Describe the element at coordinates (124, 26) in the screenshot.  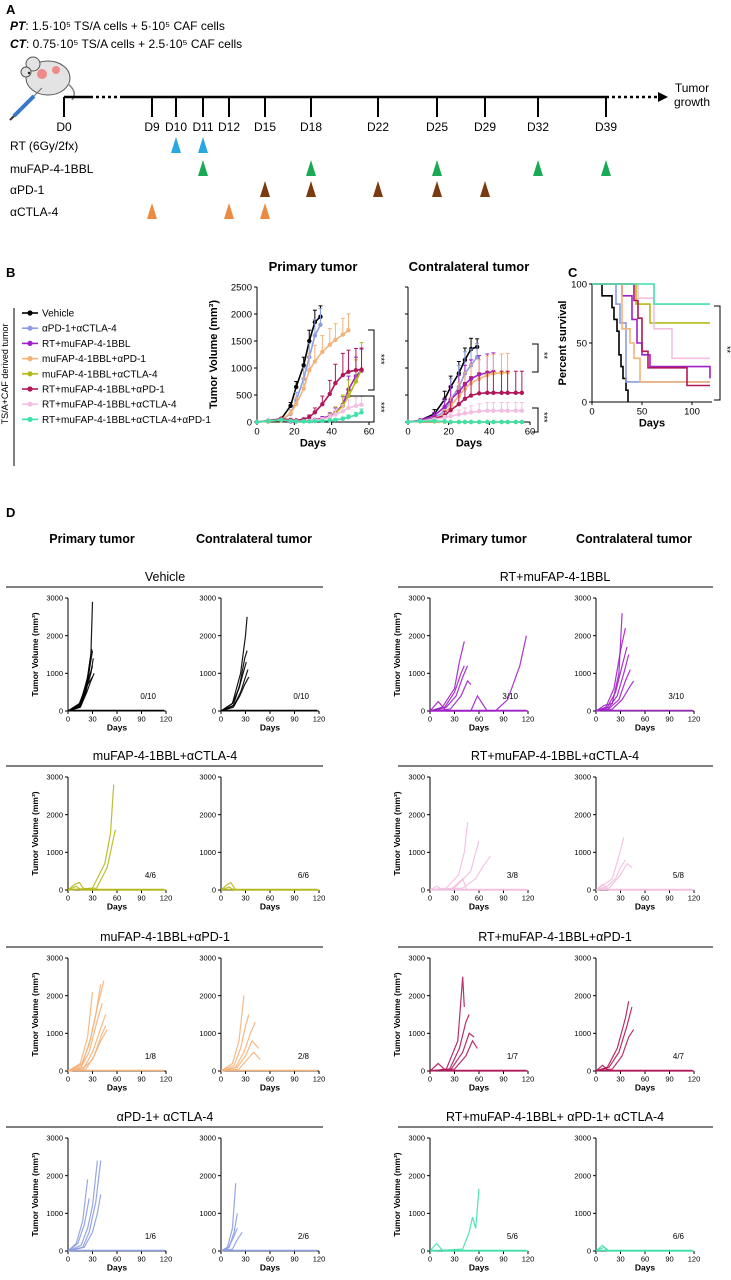
I see `pt-text: : 1.5·10⁵ TS/A cells + 5·10⁵ CAF cells` at that location.